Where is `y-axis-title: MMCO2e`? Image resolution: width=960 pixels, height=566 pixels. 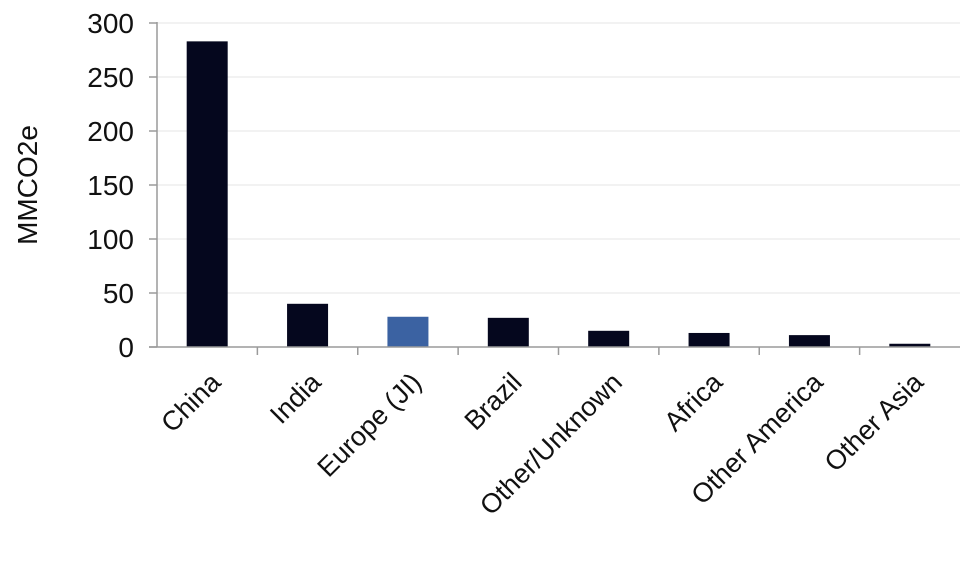
y-axis-title: MMCO2e is located at coordinates (27, 185).